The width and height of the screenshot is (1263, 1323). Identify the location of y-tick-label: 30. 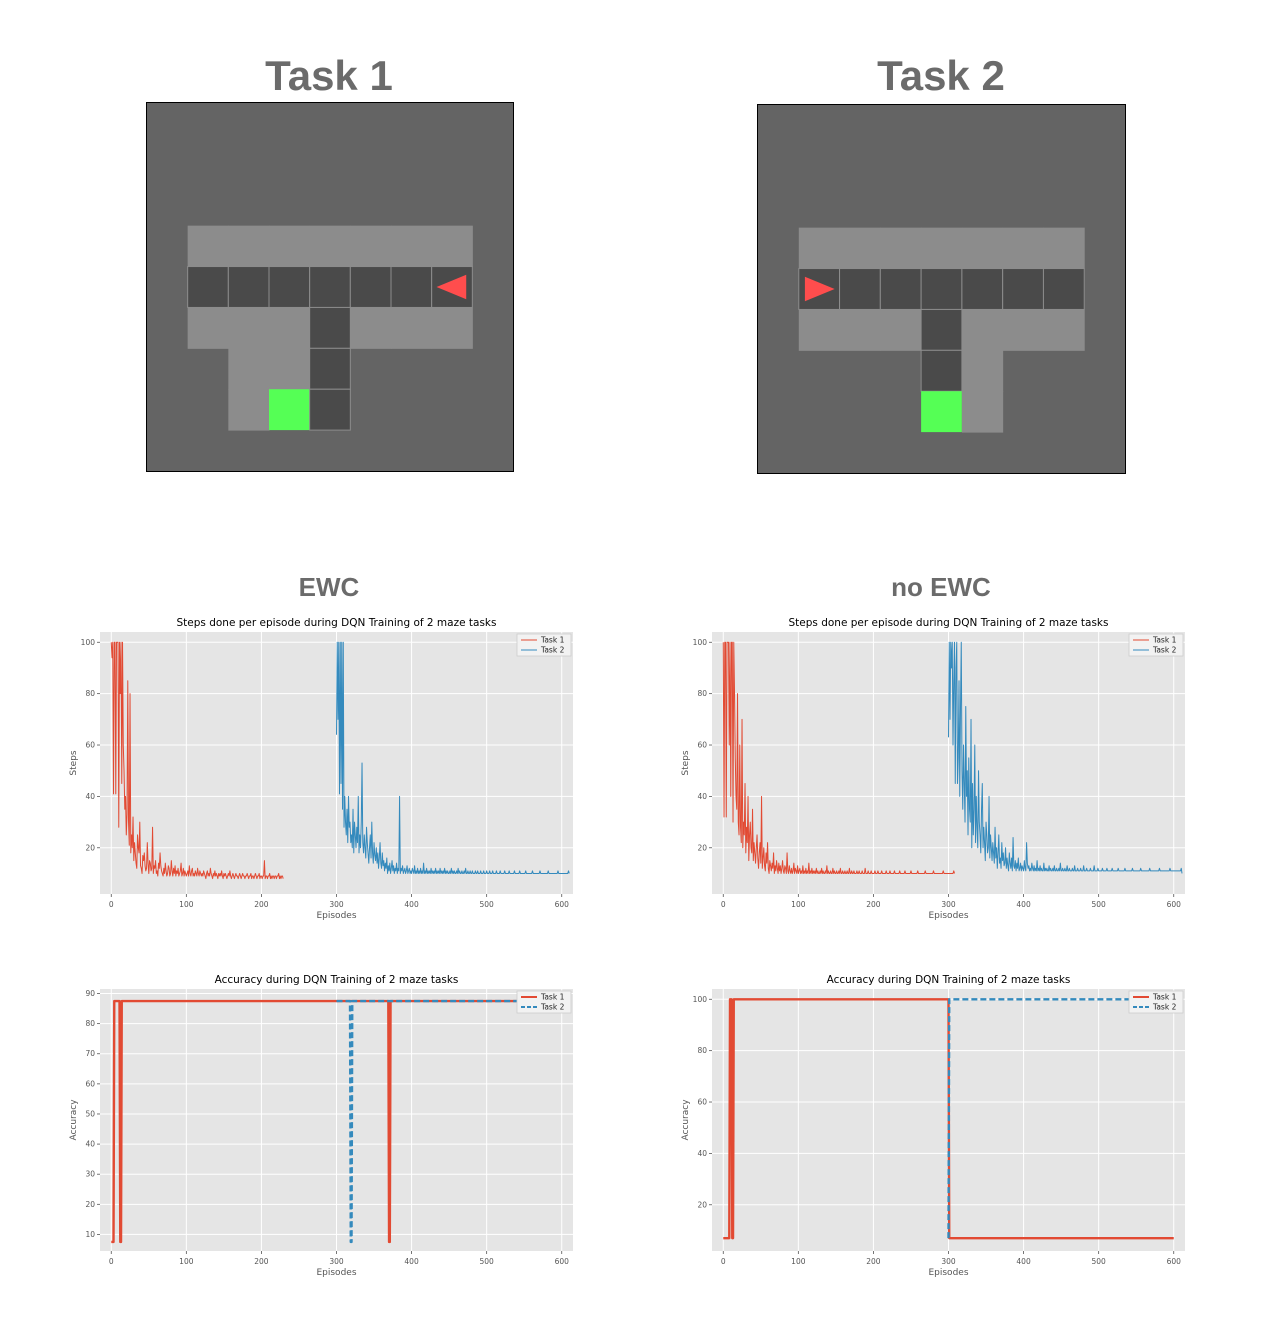
(90, 1174).